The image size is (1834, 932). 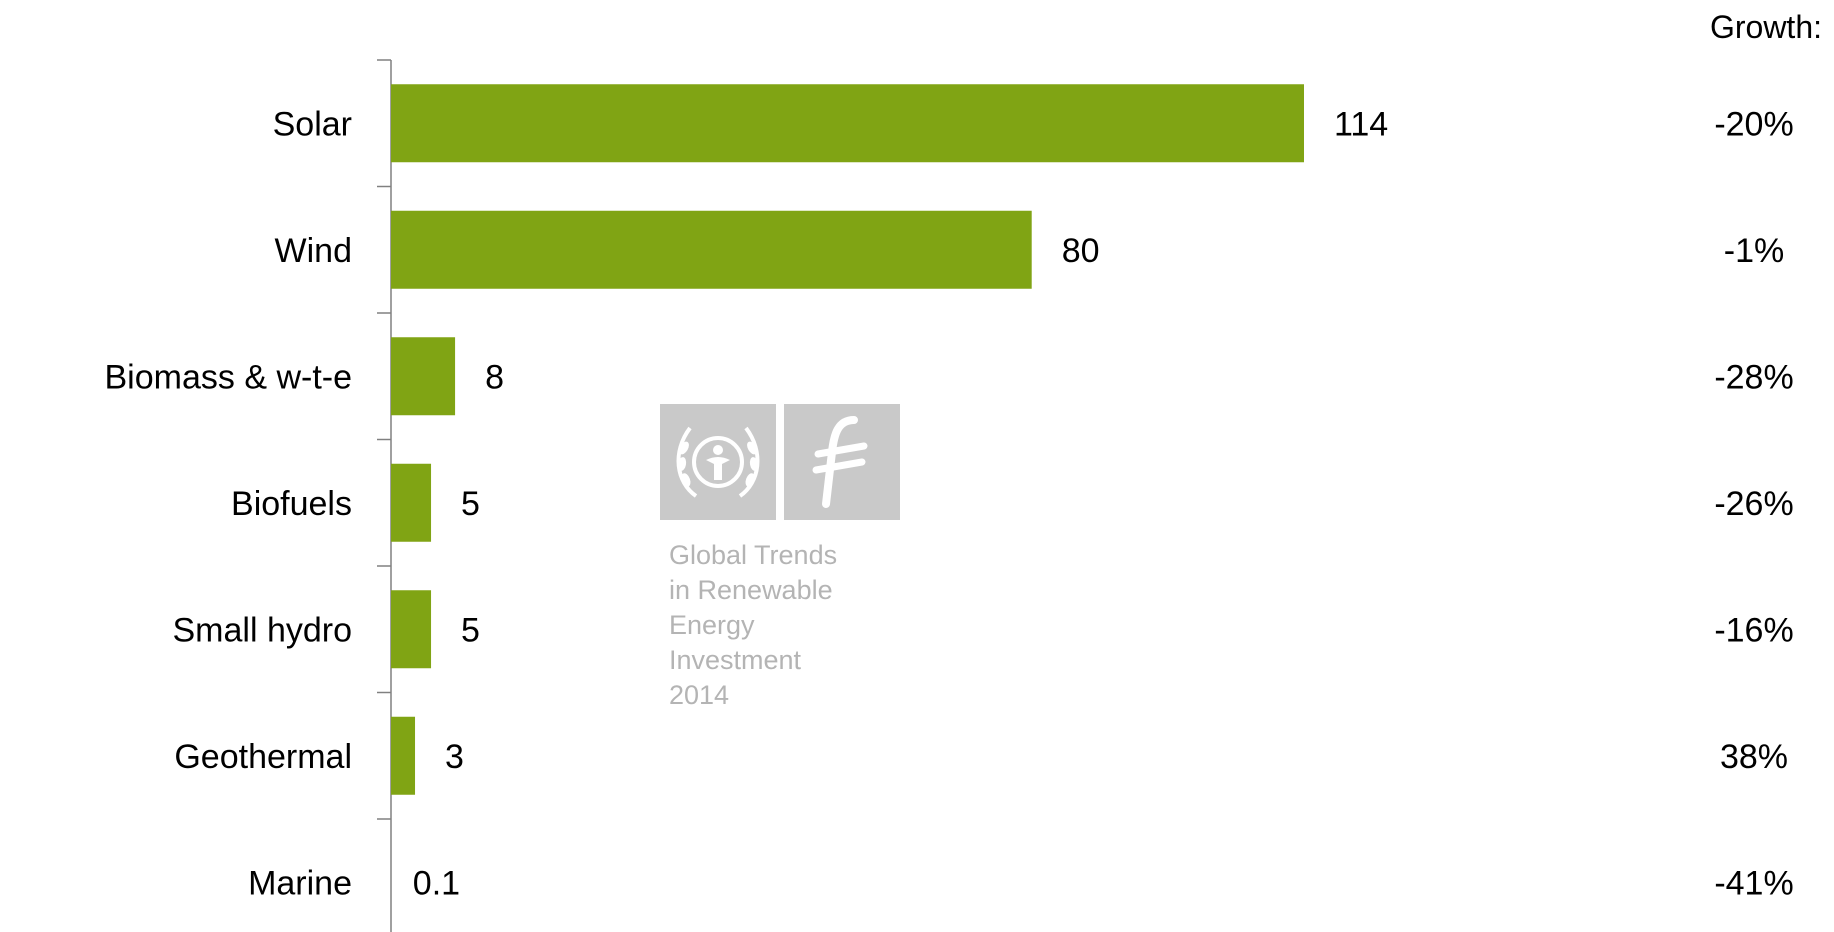 What do you see at coordinates (1081, 251) in the screenshot?
I see `data-label: 80` at bounding box center [1081, 251].